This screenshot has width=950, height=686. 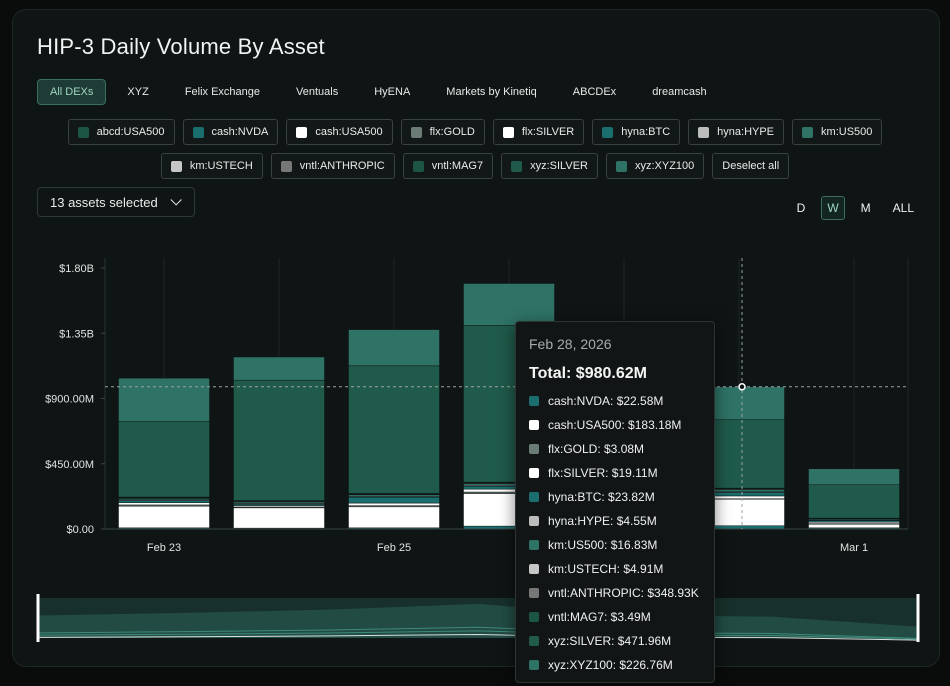 What do you see at coordinates (801, 208) in the screenshot?
I see `period-d: D` at bounding box center [801, 208].